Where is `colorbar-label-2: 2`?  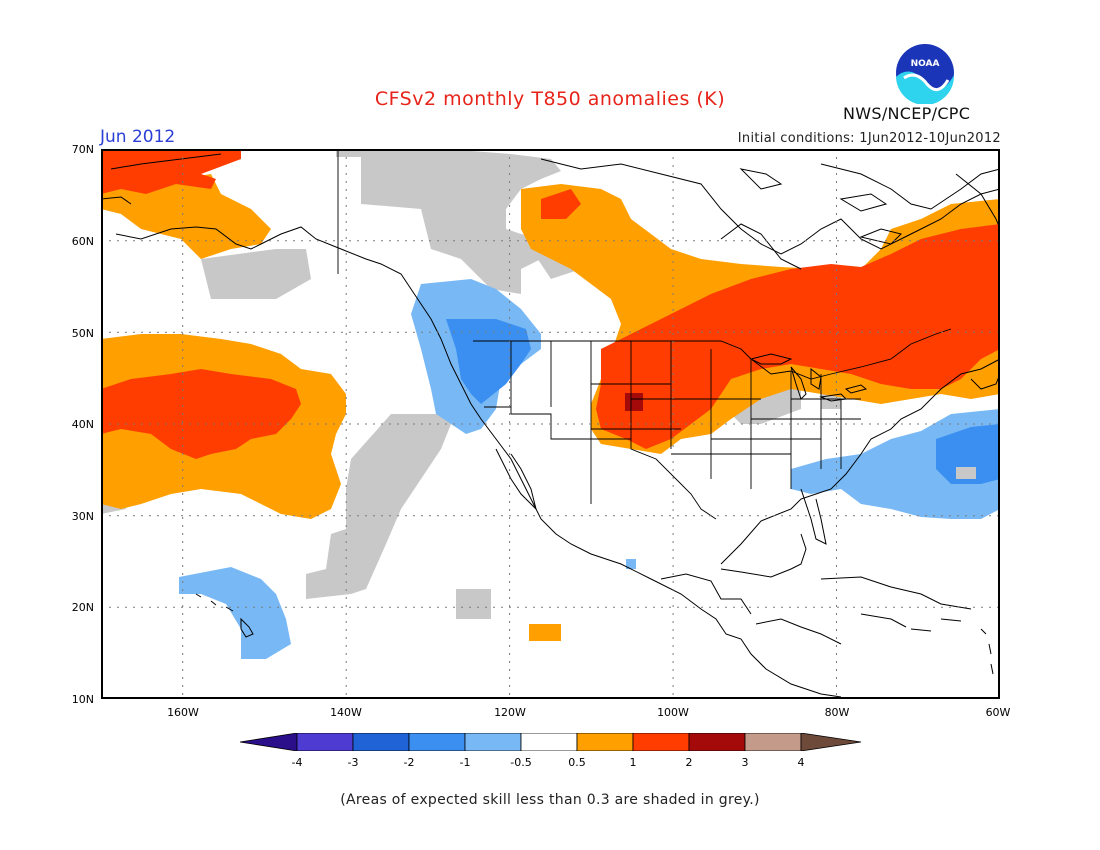
colorbar-label-2: 2 is located at coordinates (689, 762).